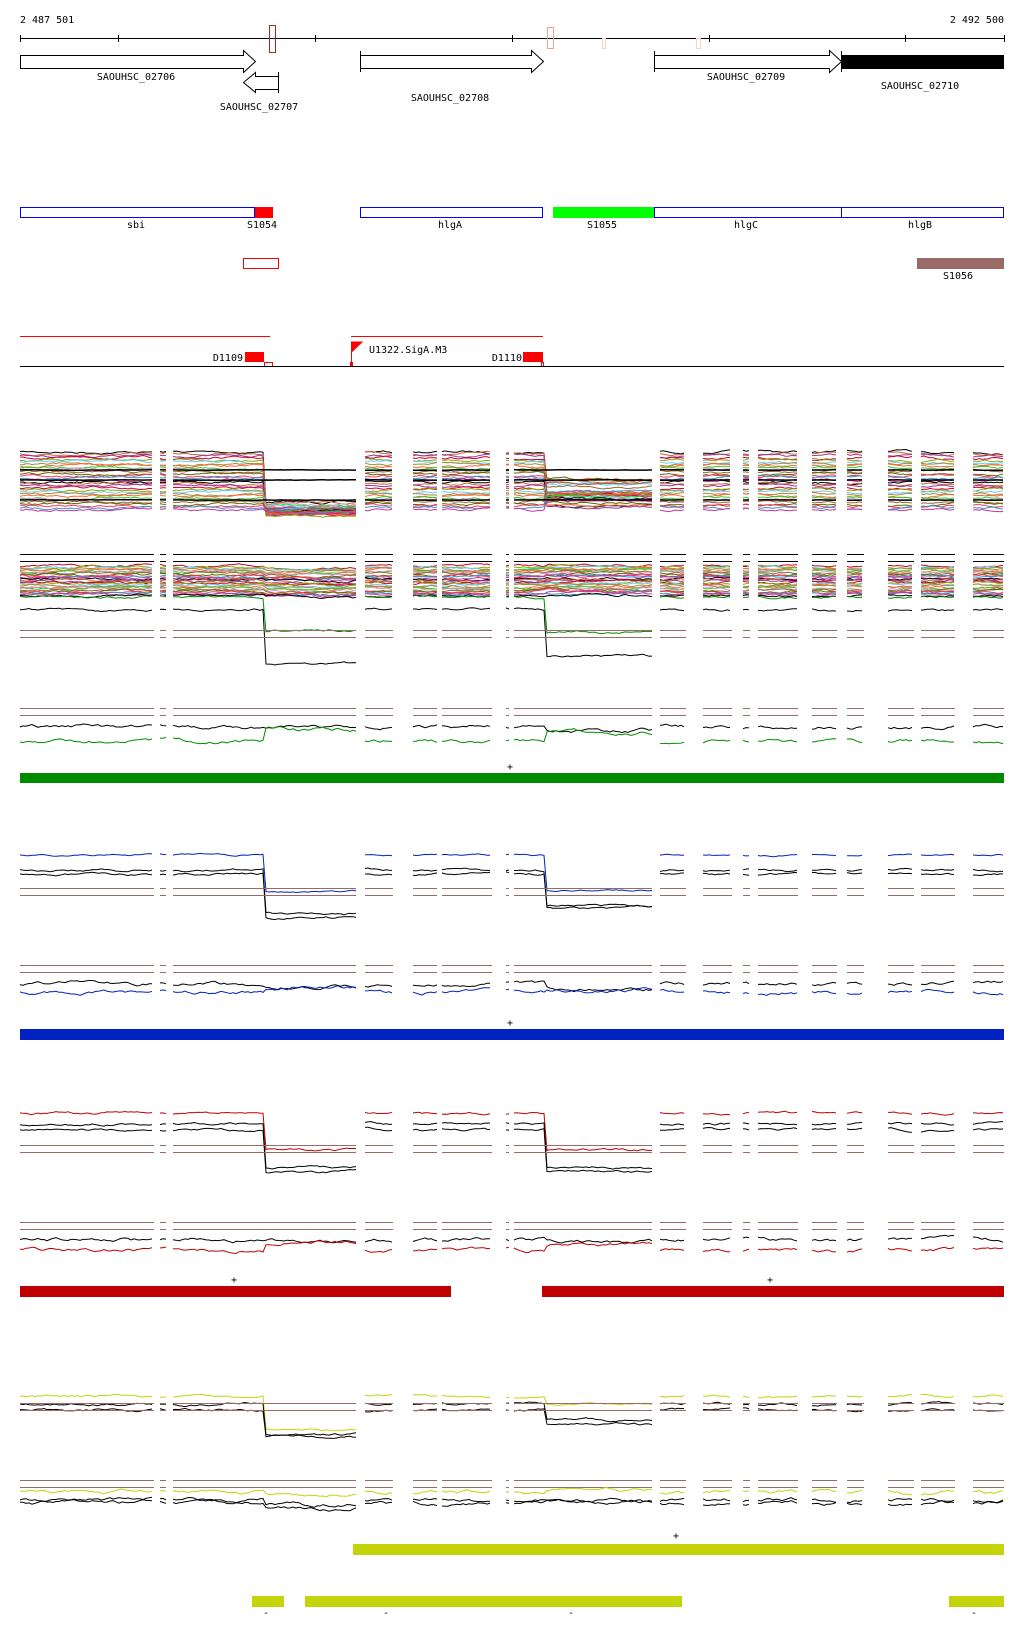 The height and width of the screenshot is (1640, 1024). What do you see at coordinates (254, 357) in the screenshot?
I see `D1109-box` at bounding box center [254, 357].